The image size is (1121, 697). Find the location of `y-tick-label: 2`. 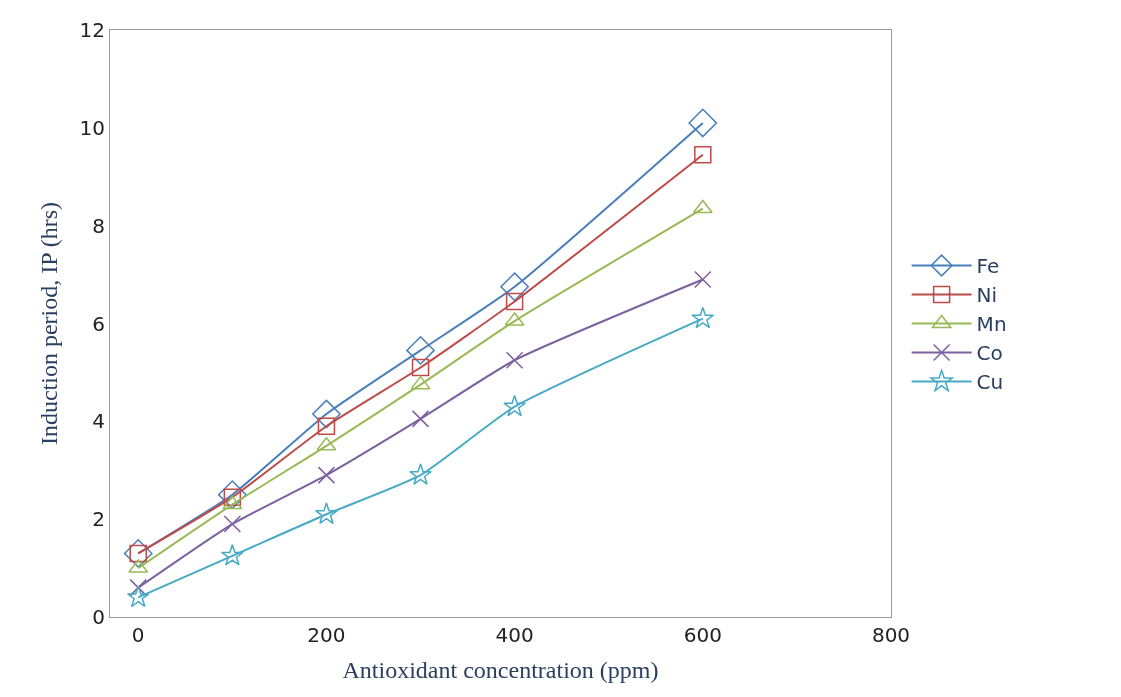

y-tick-label: 2 is located at coordinates (98, 519).